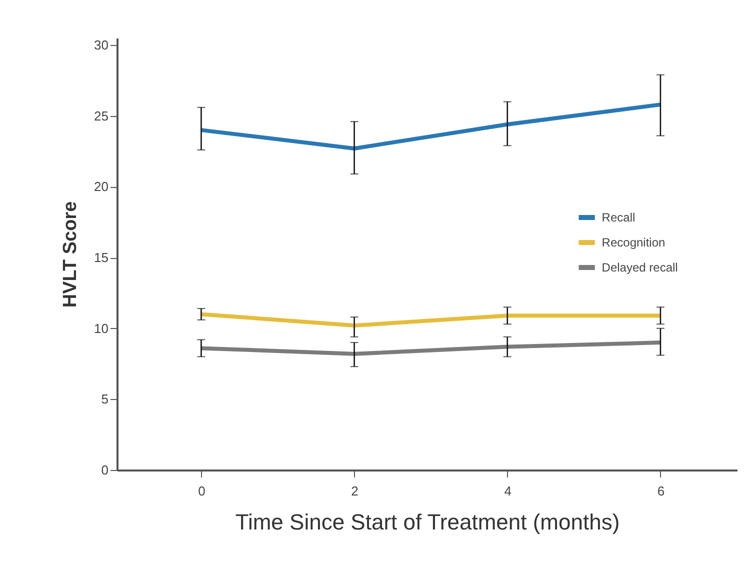 This screenshot has width=754, height=582. Describe the element at coordinates (508, 491) in the screenshot. I see `x-tick-label: 4` at that location.